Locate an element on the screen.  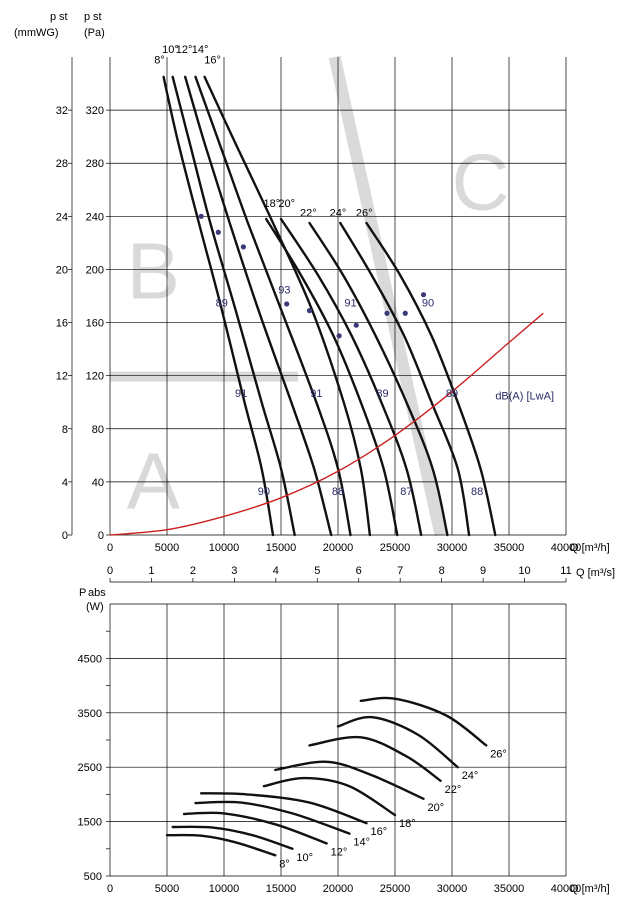
fan-curve-14deg is located at coordinates (273, 306).